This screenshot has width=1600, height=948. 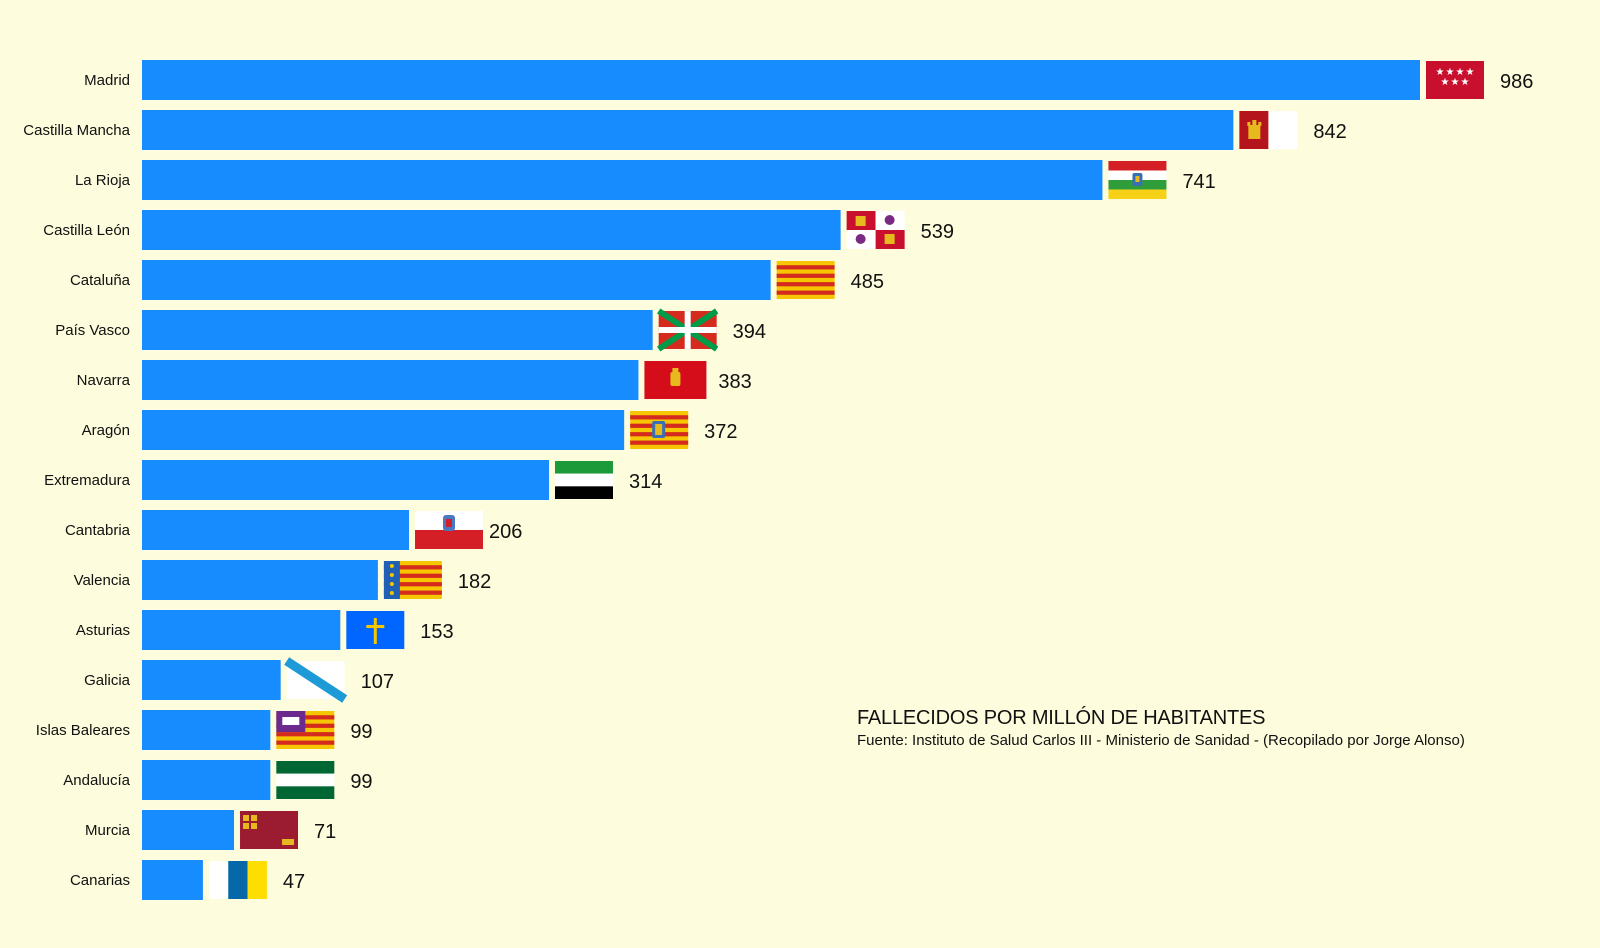 What do you see at coordinates (92, 330) in the screenshot?
I see `category-label: País Vasco` at bounding box center [92, 330].